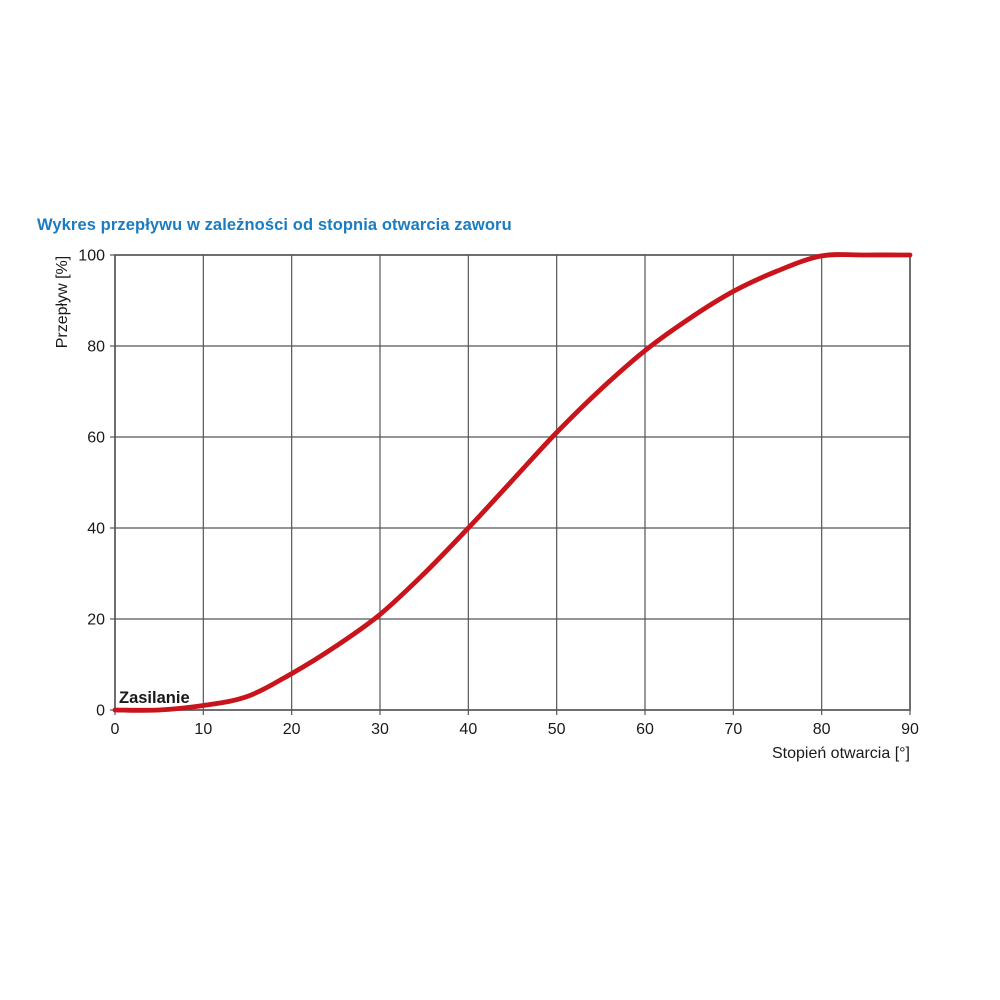 This screenshot has width=1000, height=1000. What do you see at coordinates (91, 484) in the screenshot?
I see `y-tick-labels: 0 20 40 60 80 100` at bounding box center [91, 484].